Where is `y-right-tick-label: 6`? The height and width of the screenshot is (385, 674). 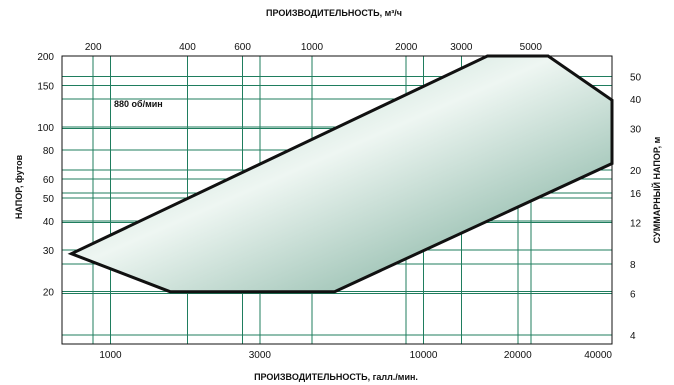 y-right-tick-label: 6 is located at coordinates (633, 294).